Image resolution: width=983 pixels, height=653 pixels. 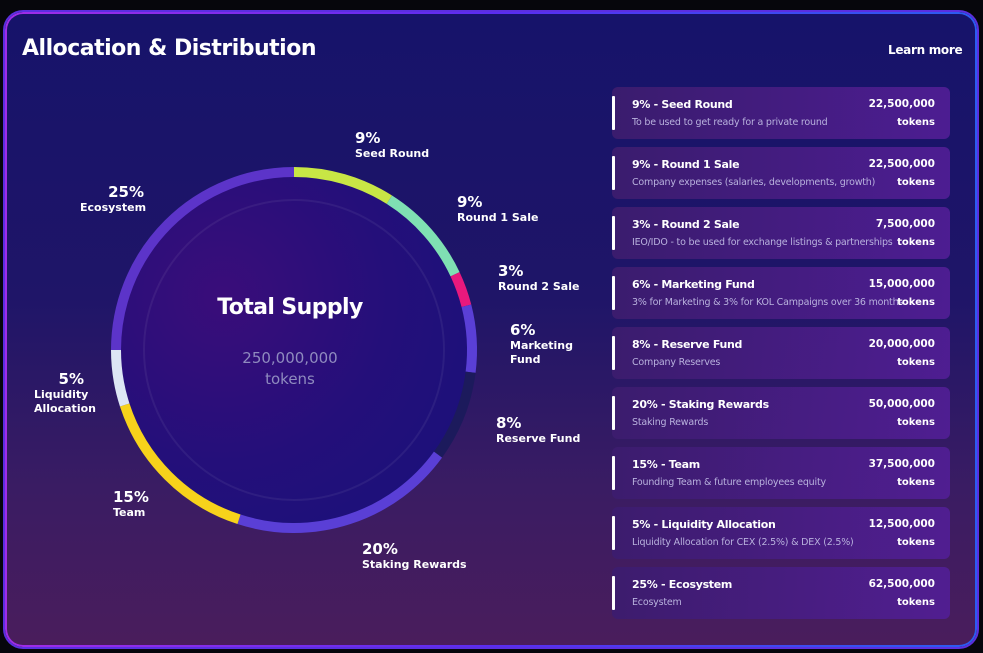 I want to click on slice-label-team: 15% Team, so click(x=143, y=504).